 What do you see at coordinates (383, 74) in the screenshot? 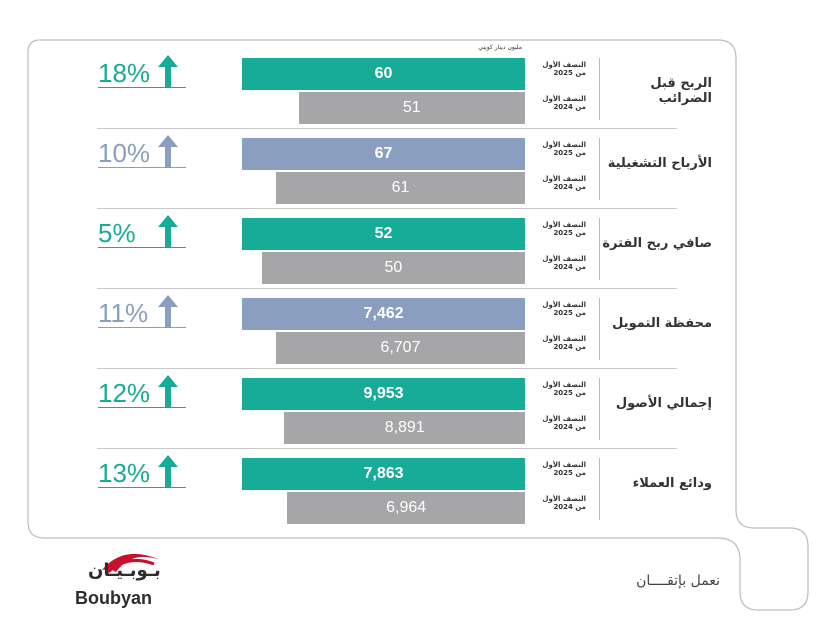
I see `bar-current: 60` at bounding box center [383, 74].